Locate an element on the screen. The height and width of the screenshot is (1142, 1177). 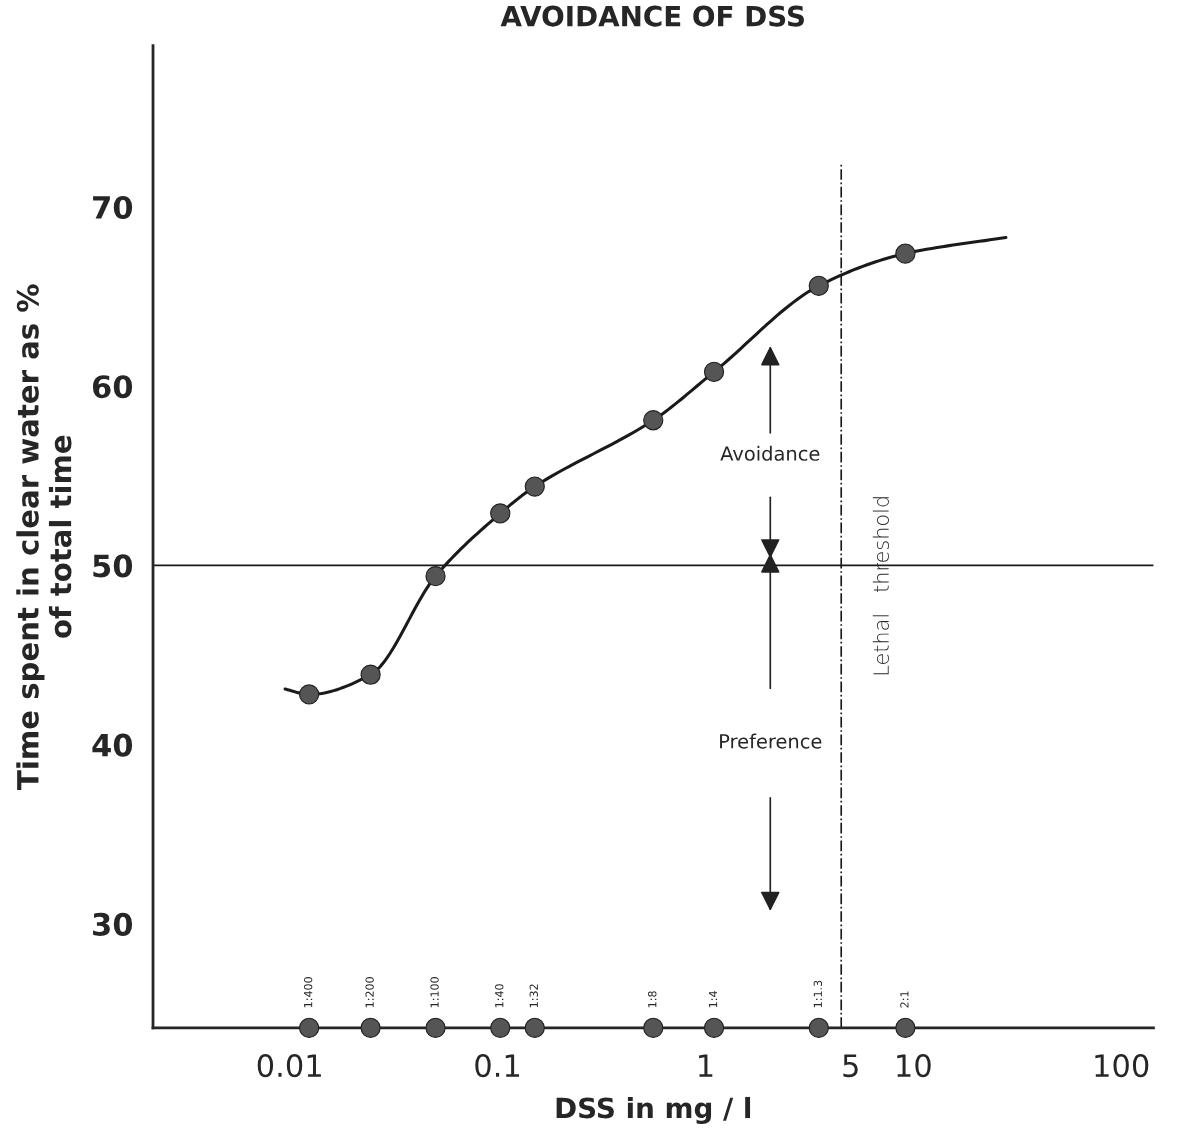
annotation: 1:4 is located at coordinates (713, 999).